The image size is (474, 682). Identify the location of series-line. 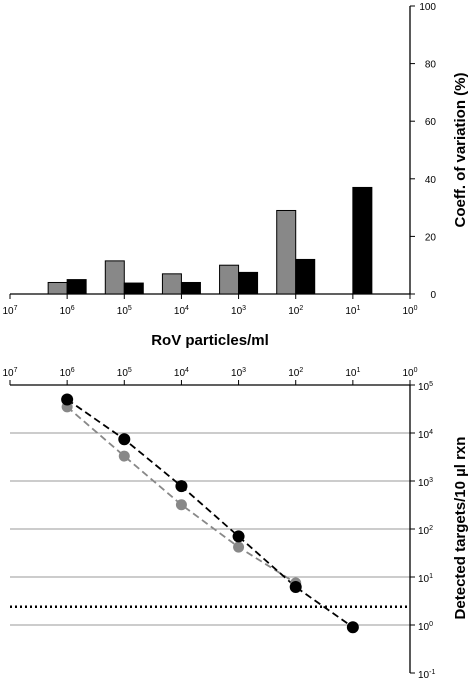
(181, 495).